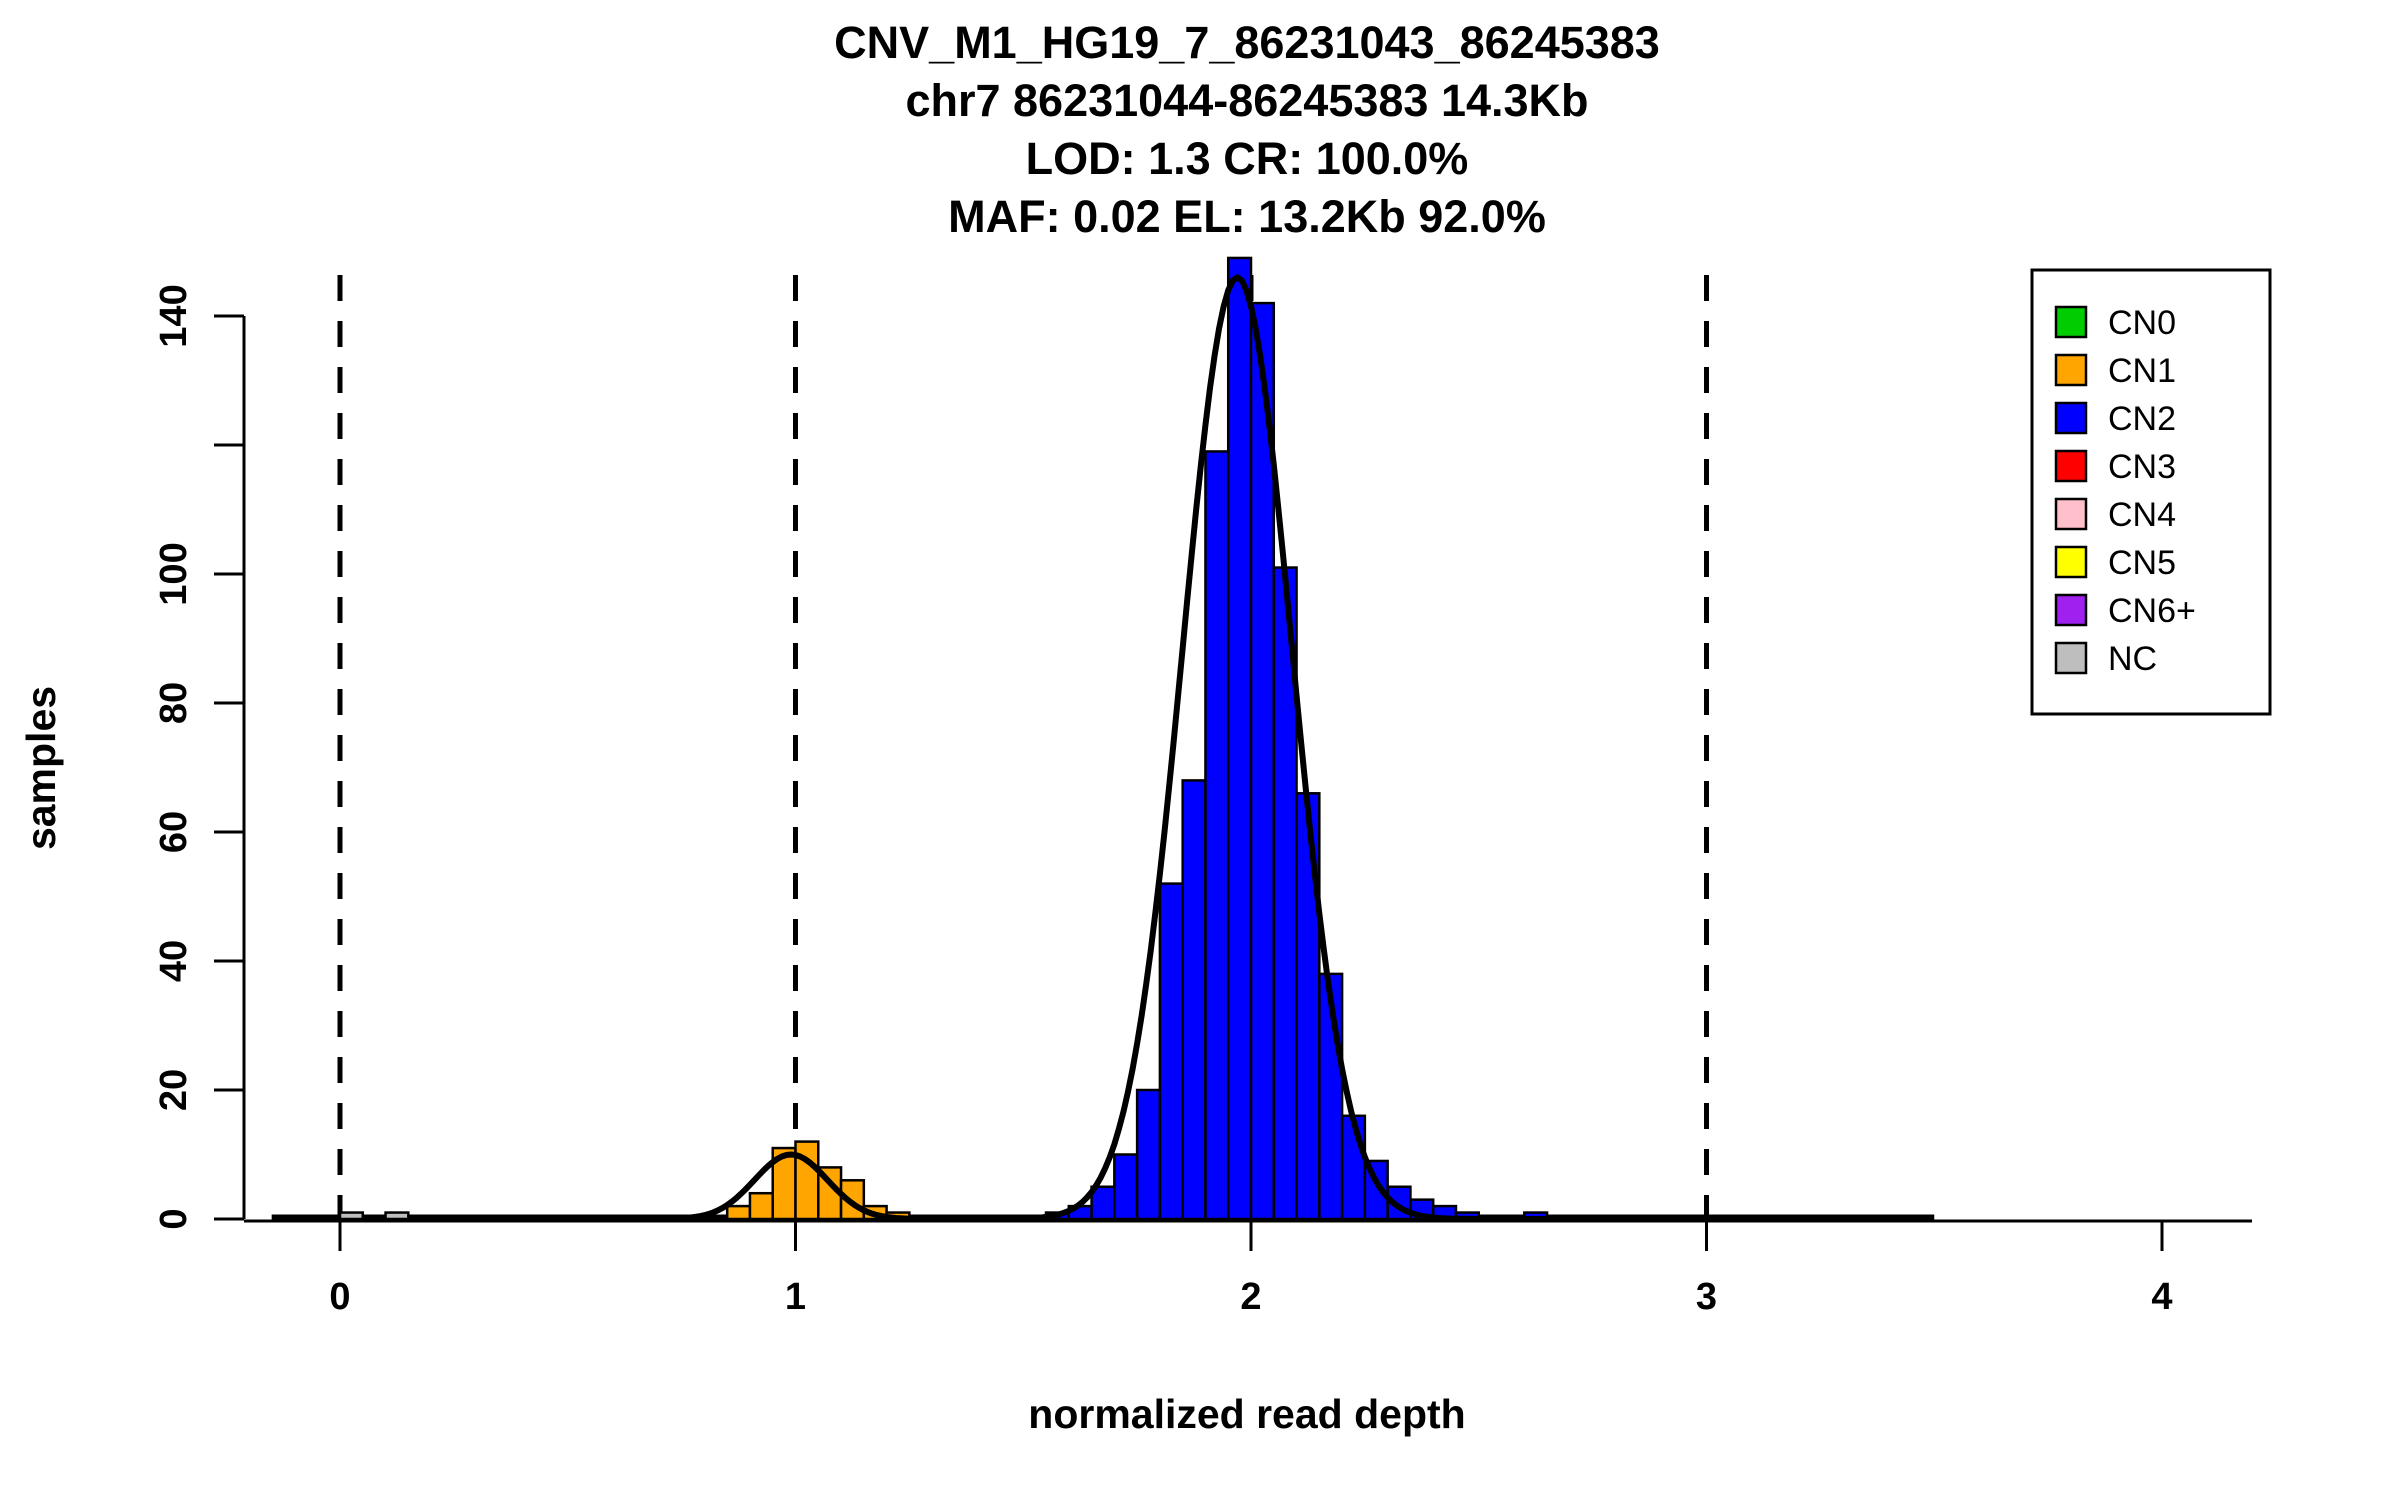 This screenshot has height=1500, width=2400. Describe the element at coordinates (2152, 611) in the screenshot. I see `legend-label-cn6plus: CN6+` at that location.